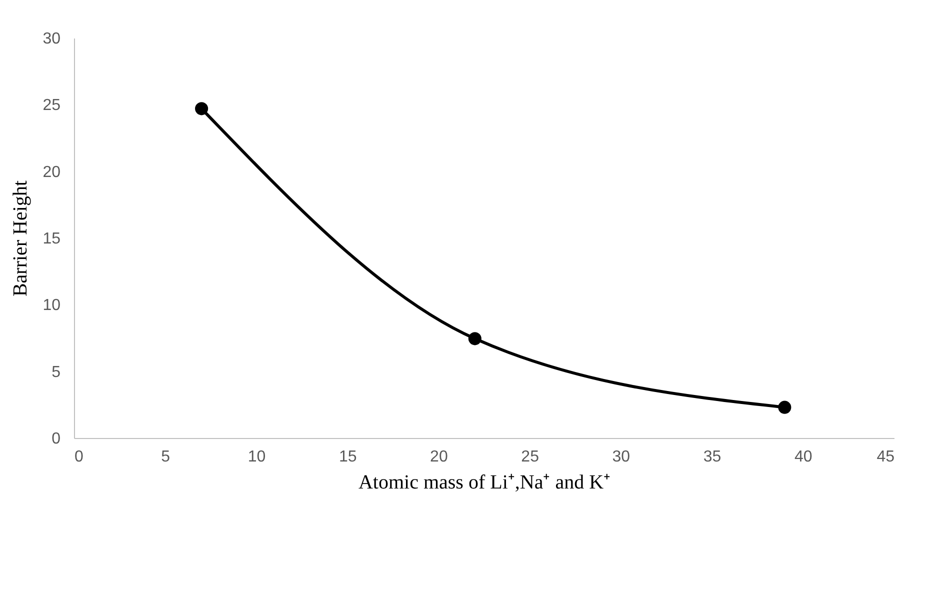 The width and height of the screenshot is (934, 596). What do you see at coordinates (21, 238) in the screenshot?
I see `y-axis-title: Barrier Height` at bounding box center [21, 238].